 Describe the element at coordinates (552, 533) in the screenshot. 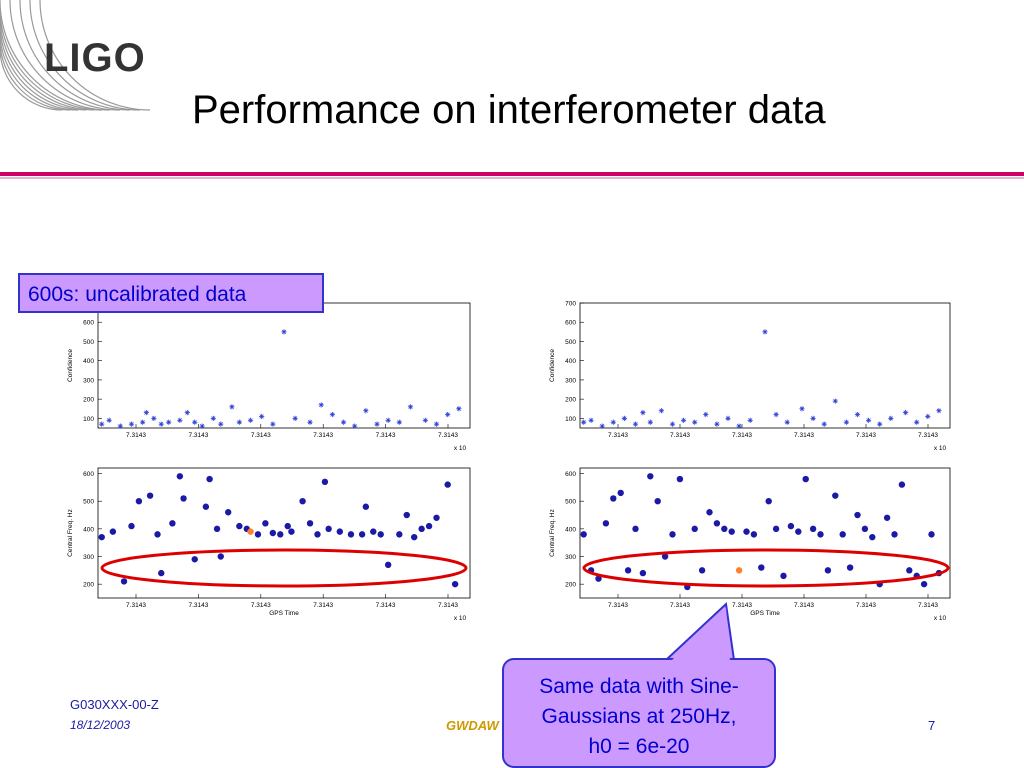

I see `y-axis-label: Central Freq. Hz` at that location.